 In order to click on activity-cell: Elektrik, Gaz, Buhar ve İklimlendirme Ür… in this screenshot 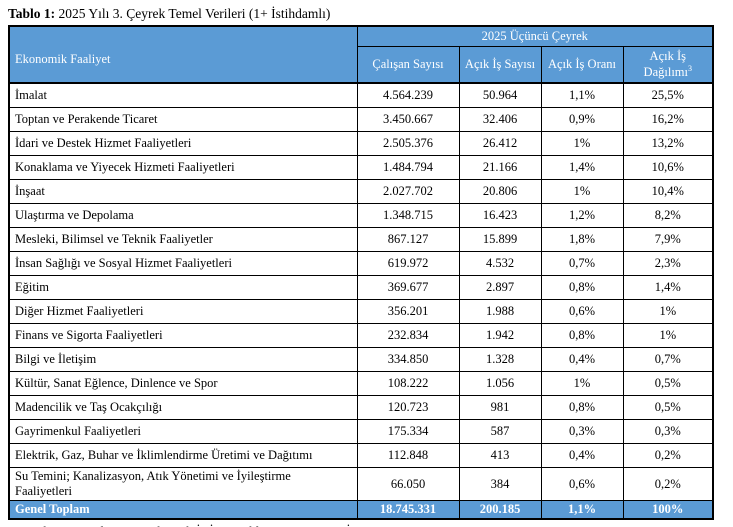, I will do `click(183, 455)`.